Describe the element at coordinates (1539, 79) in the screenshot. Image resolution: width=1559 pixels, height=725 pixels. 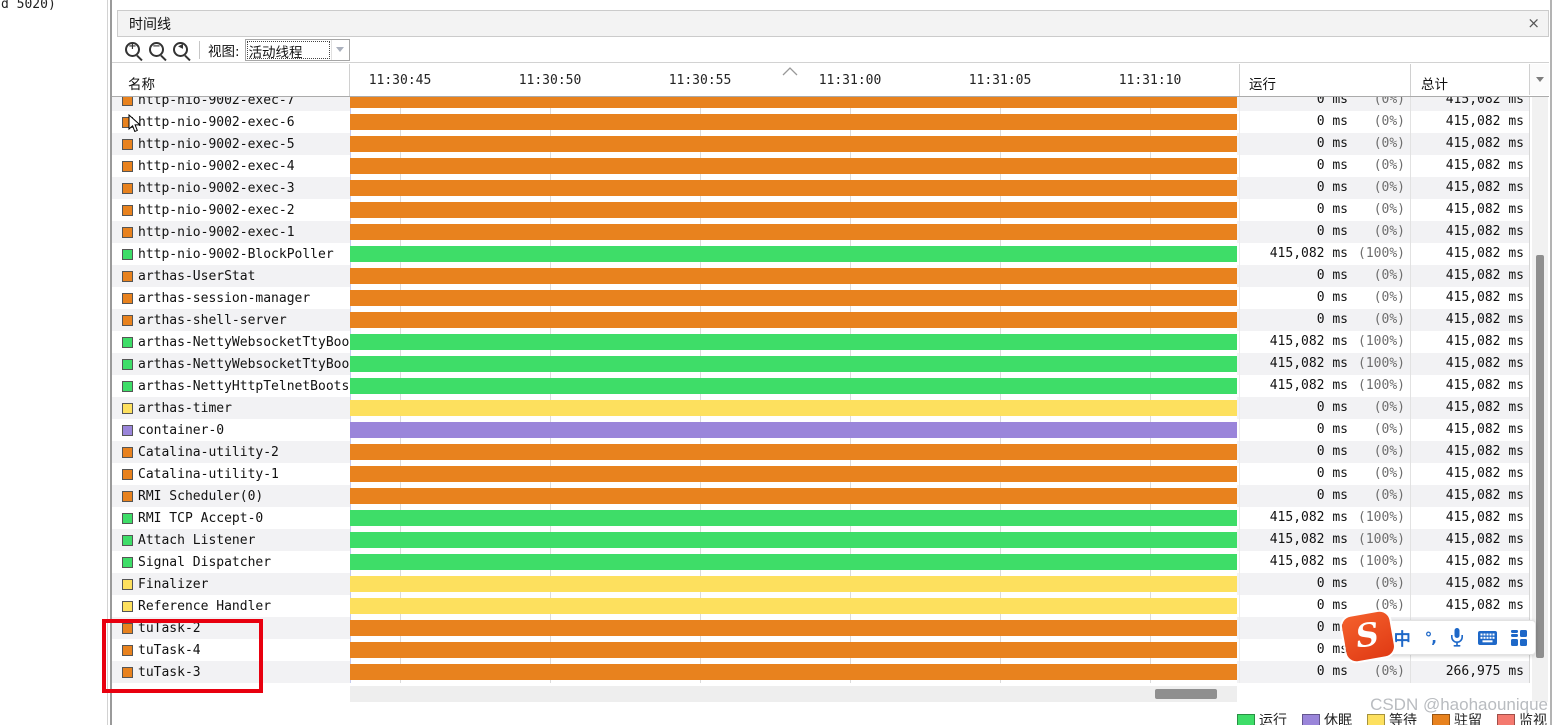
I see `column-chooser-button` at that location.